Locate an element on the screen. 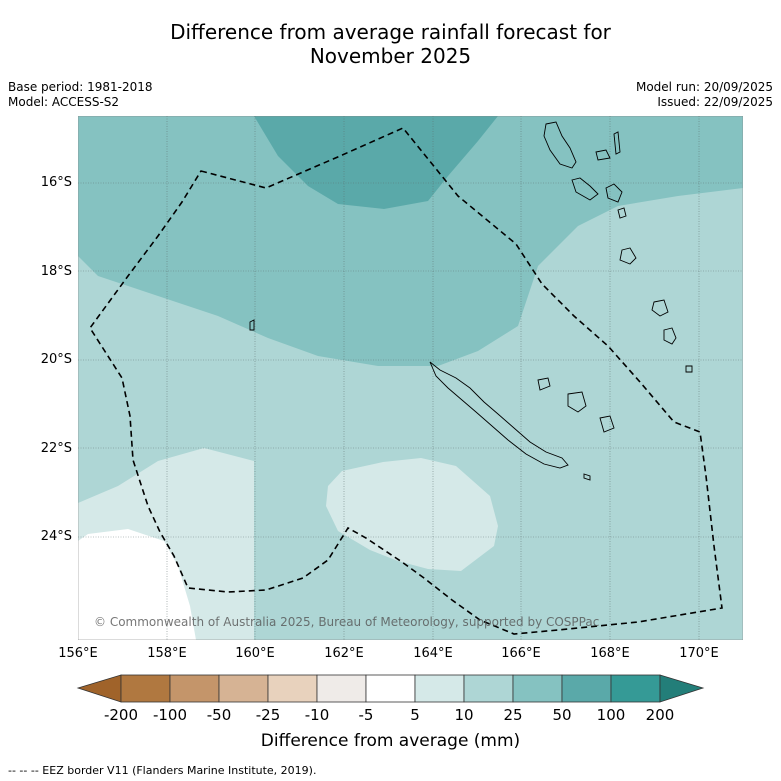  x-tick-166e: 166°E is located at coordinates (521, 653).